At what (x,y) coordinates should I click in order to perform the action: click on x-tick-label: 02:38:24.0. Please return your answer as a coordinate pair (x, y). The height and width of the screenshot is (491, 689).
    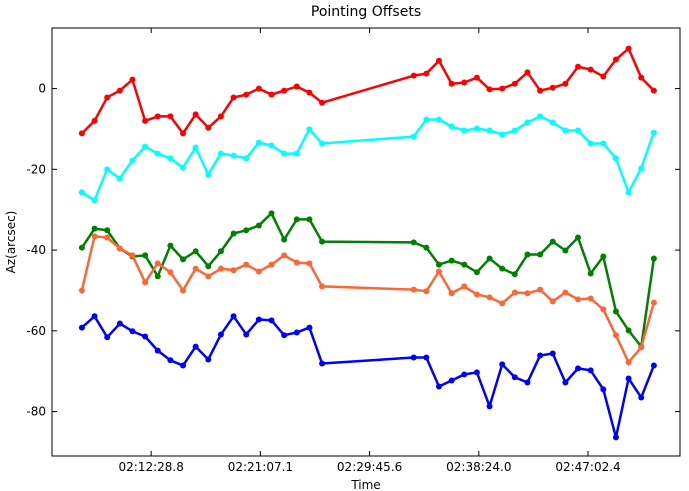
    Looking at the image, I should click on (478, 467).